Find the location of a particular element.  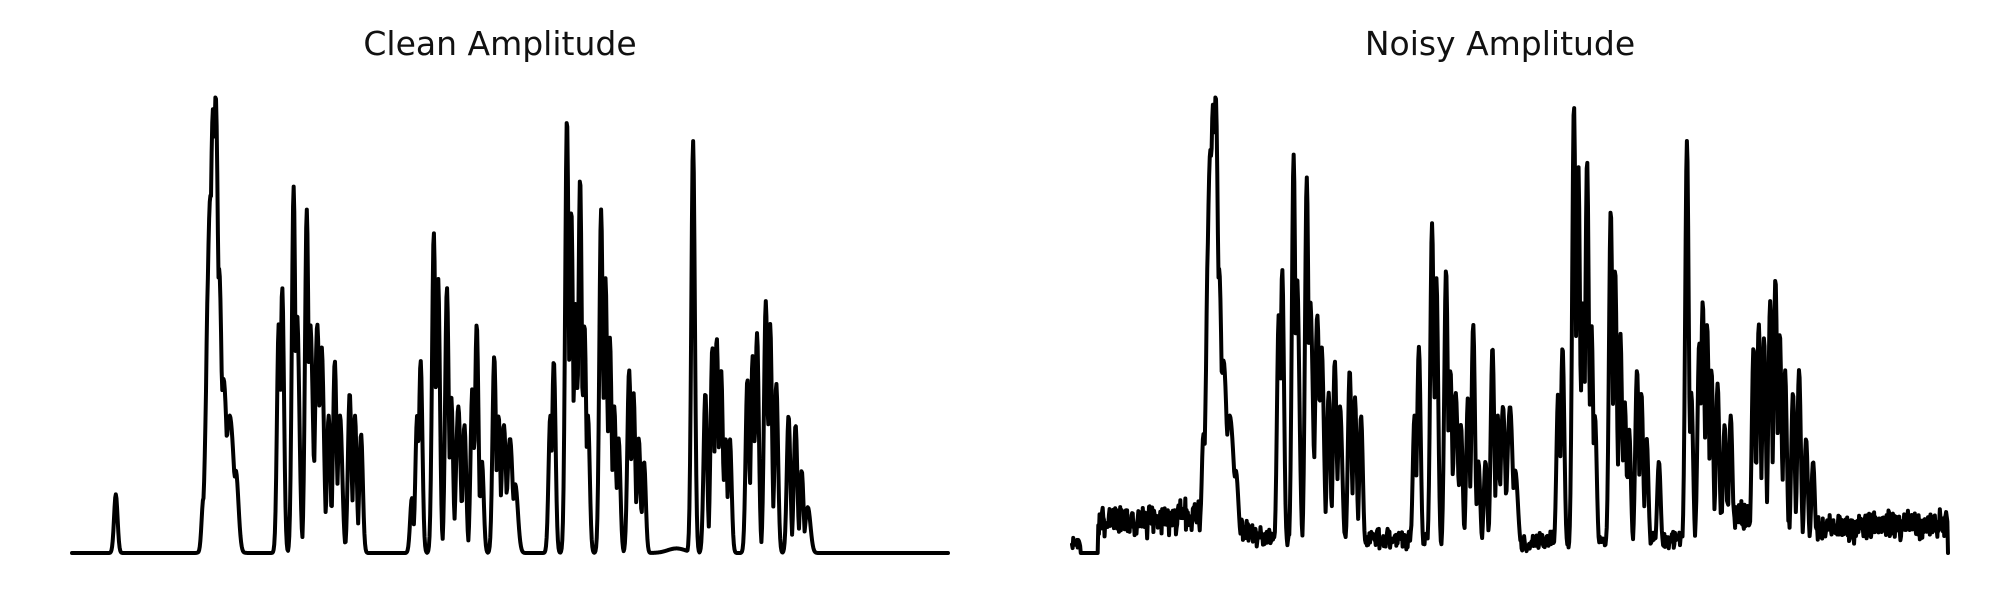

chart-title-noisy: Noisy Amplitude is located at coordinates (1500, 43).